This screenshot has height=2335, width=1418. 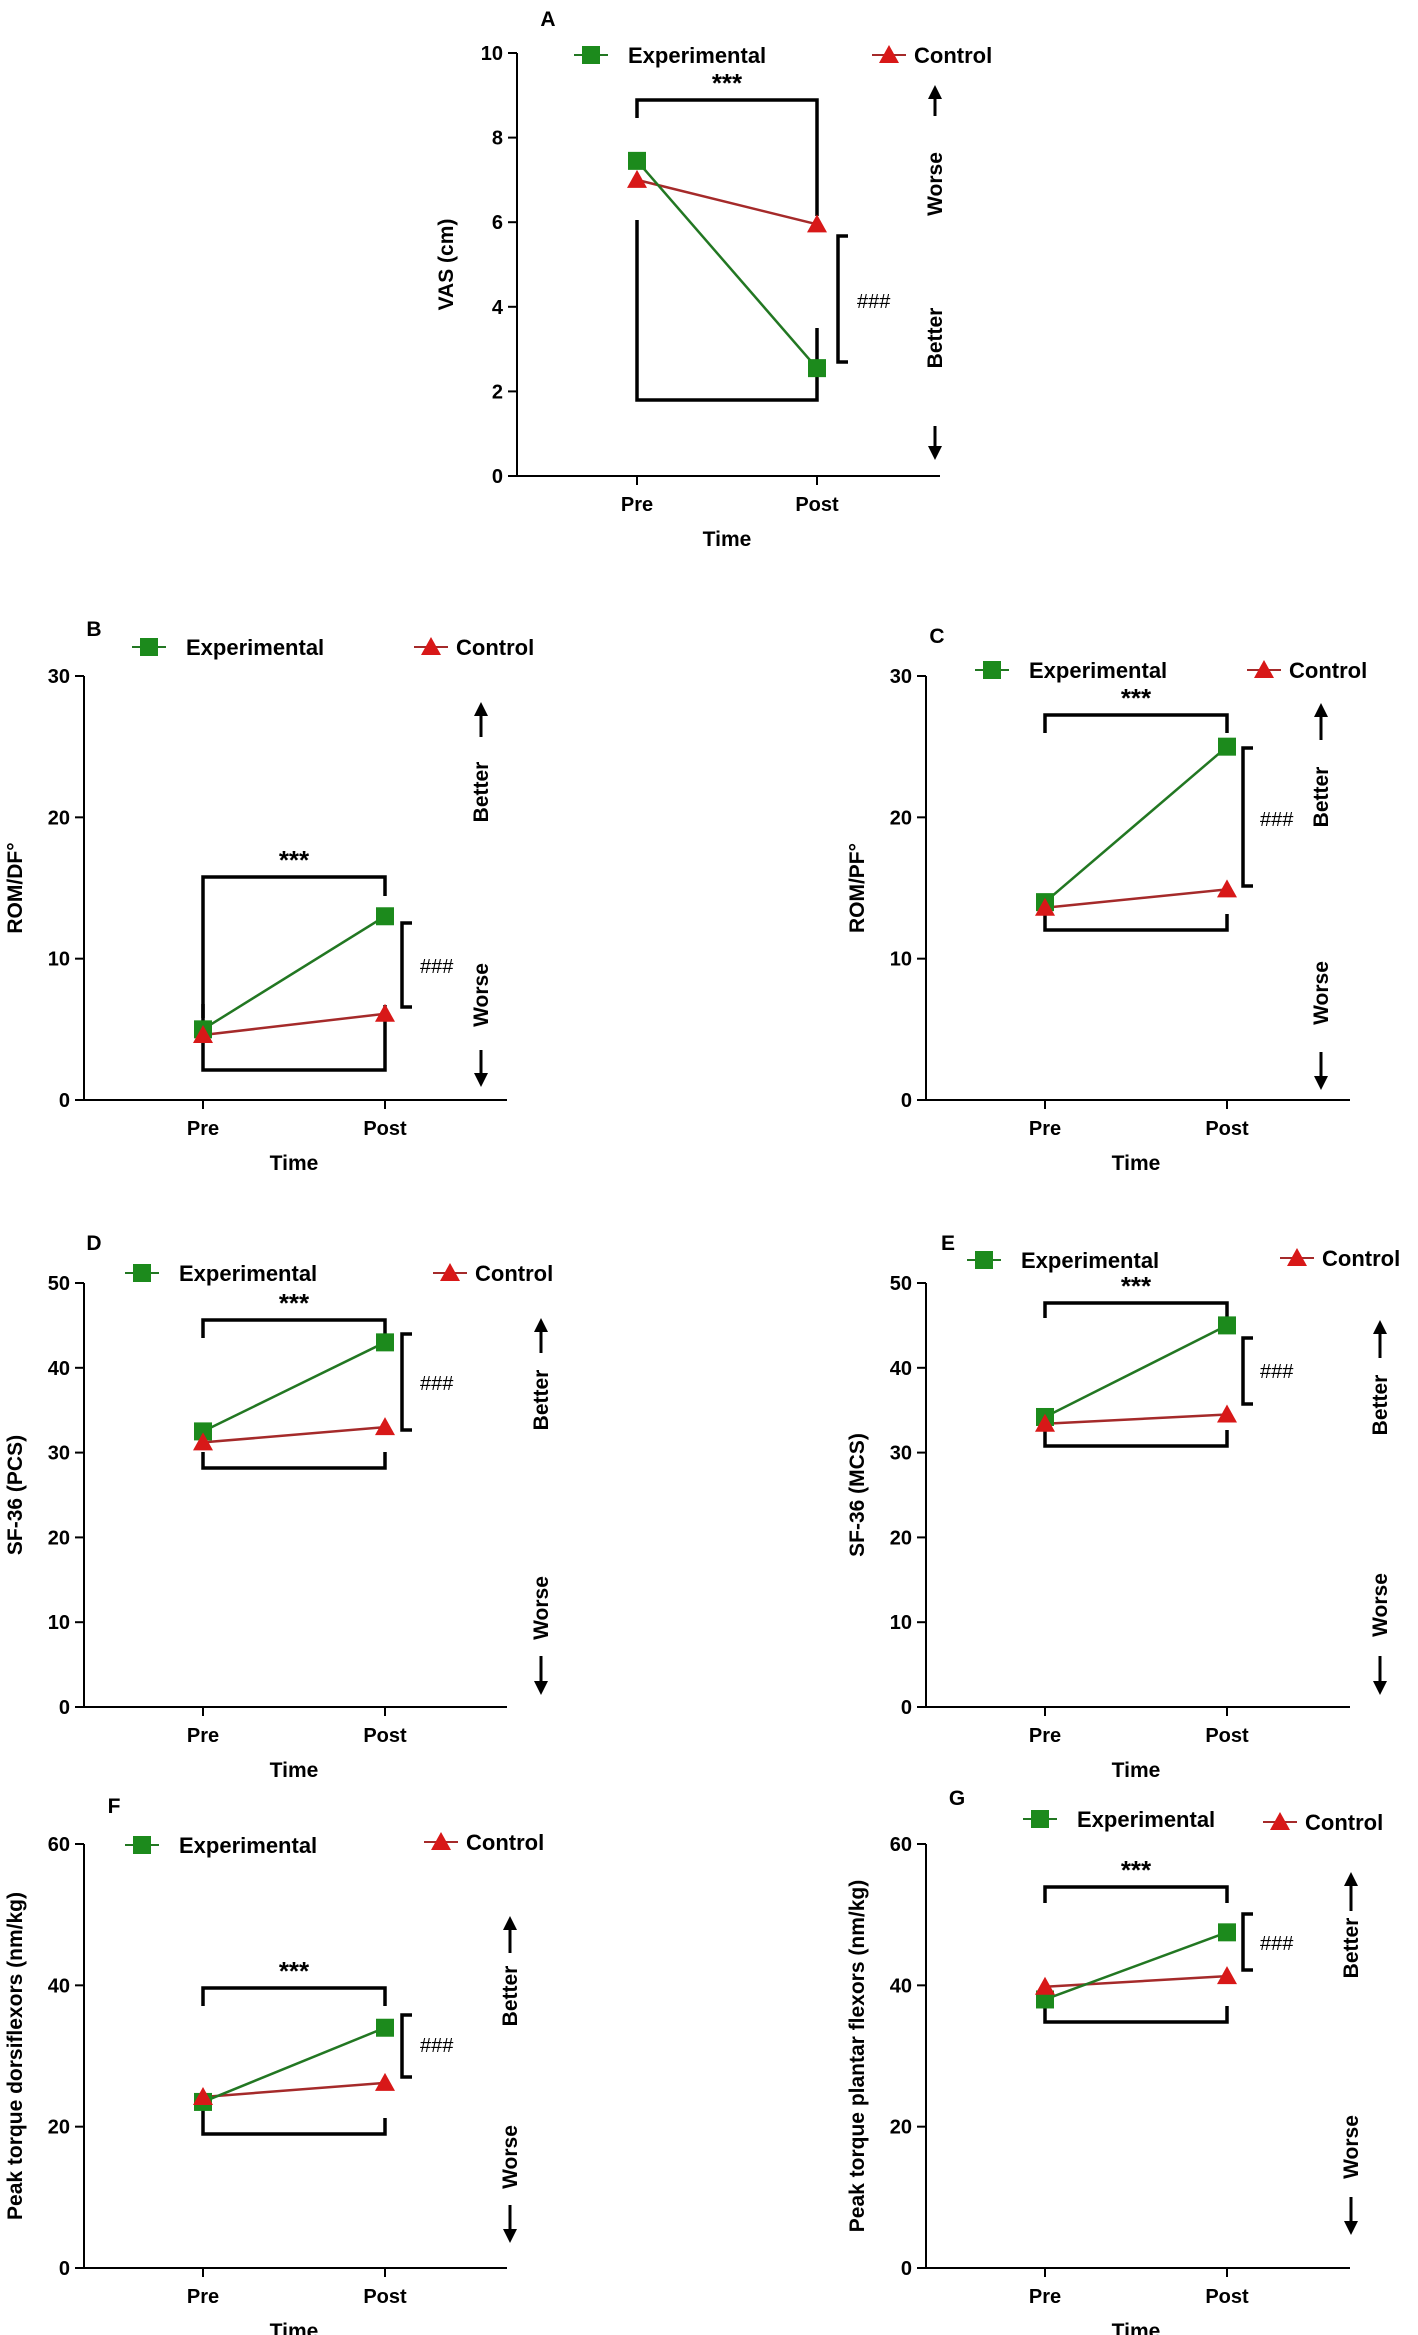 I want to click on y-axis-label: ROM/PF°, so click(x=857, y=888).